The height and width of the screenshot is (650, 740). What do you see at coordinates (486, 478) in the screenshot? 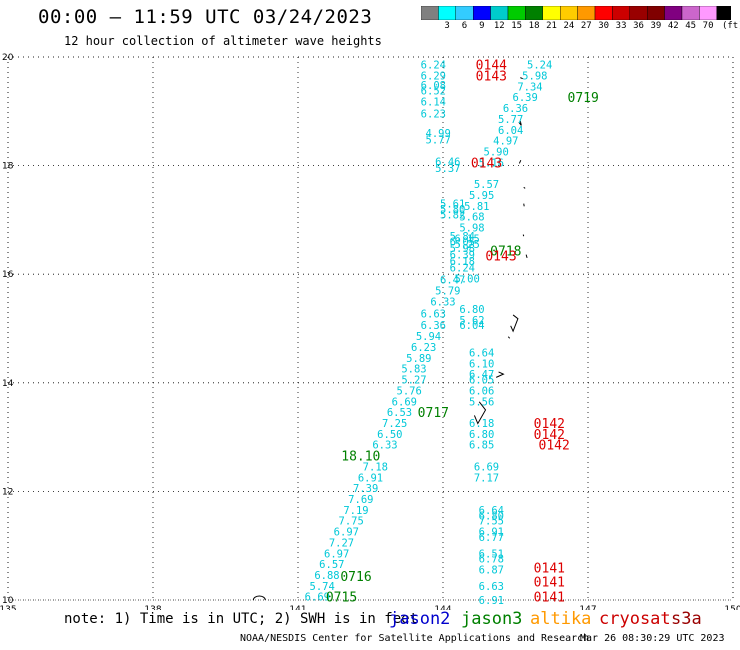
I see `swh-point-track-b: 7.17` at bounding box center [486, 478].